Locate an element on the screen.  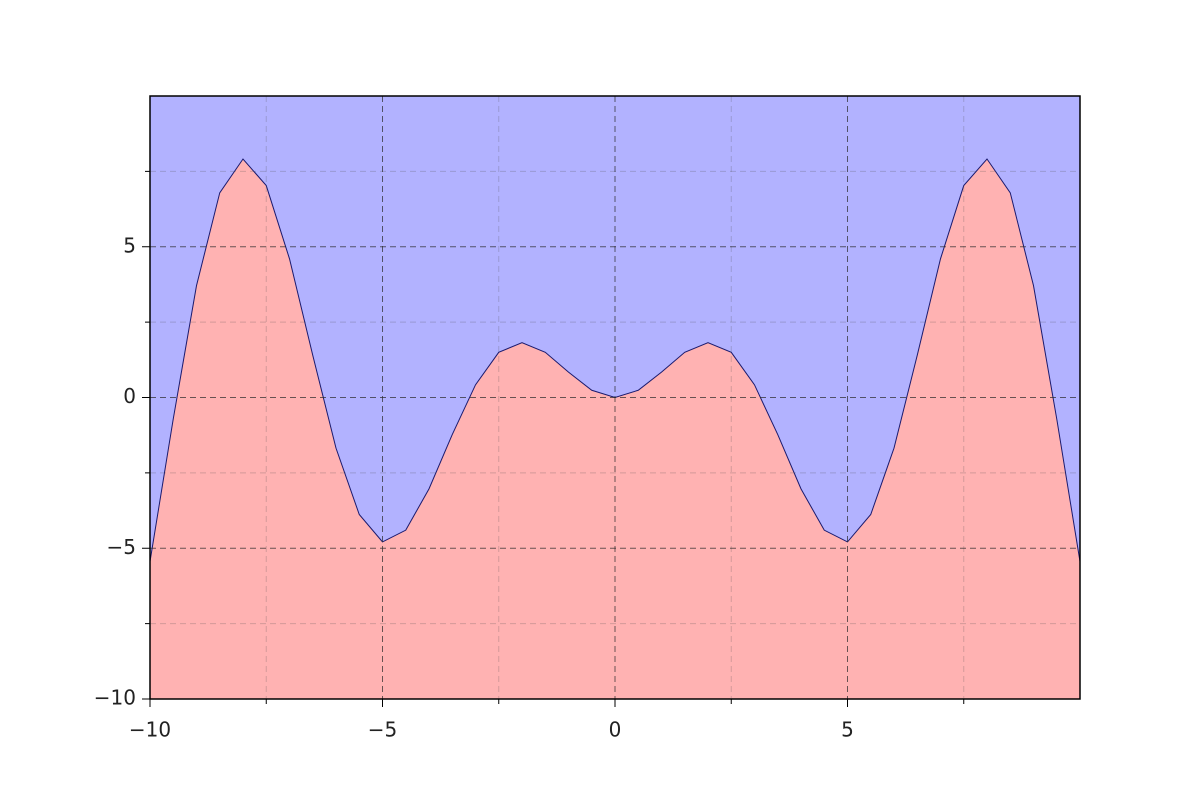
y-tick-label: 0 is located at coordinates (129, 396).